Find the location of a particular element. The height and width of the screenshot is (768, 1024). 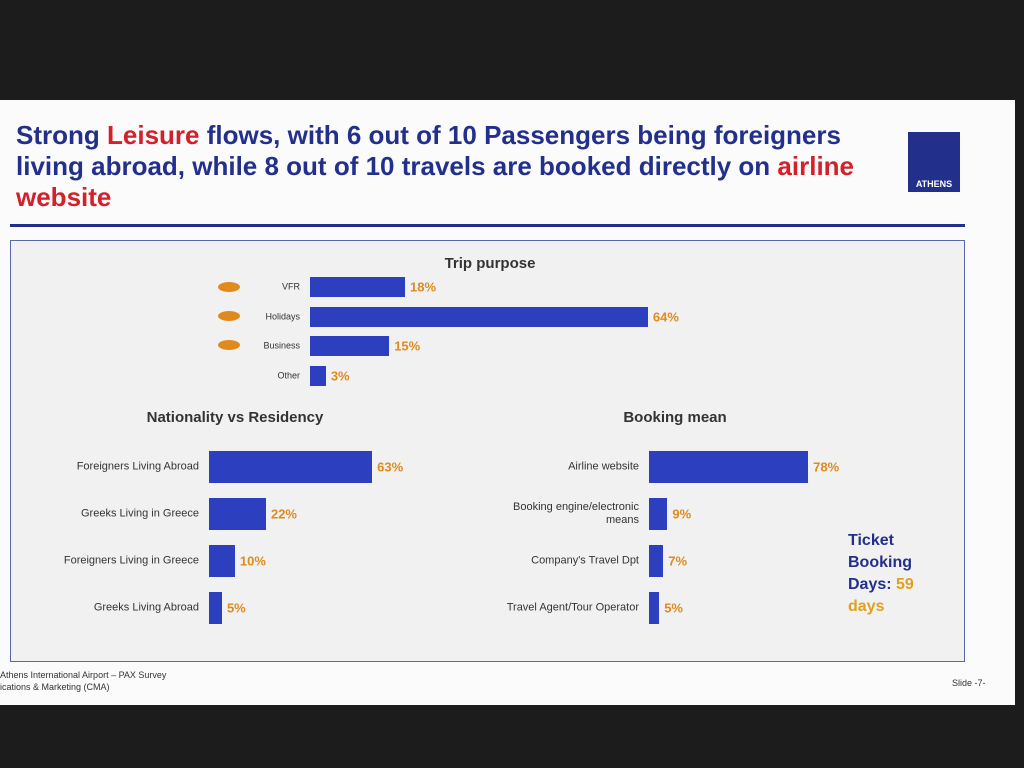

value-label: 9% is located at coordinates (682, 514).